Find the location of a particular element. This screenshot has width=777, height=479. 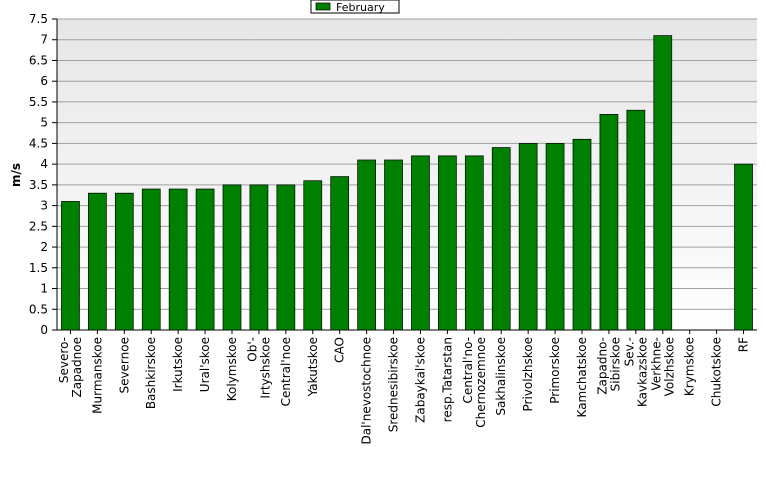

y-tick-label: 4 is located at coordinates (44, 164).